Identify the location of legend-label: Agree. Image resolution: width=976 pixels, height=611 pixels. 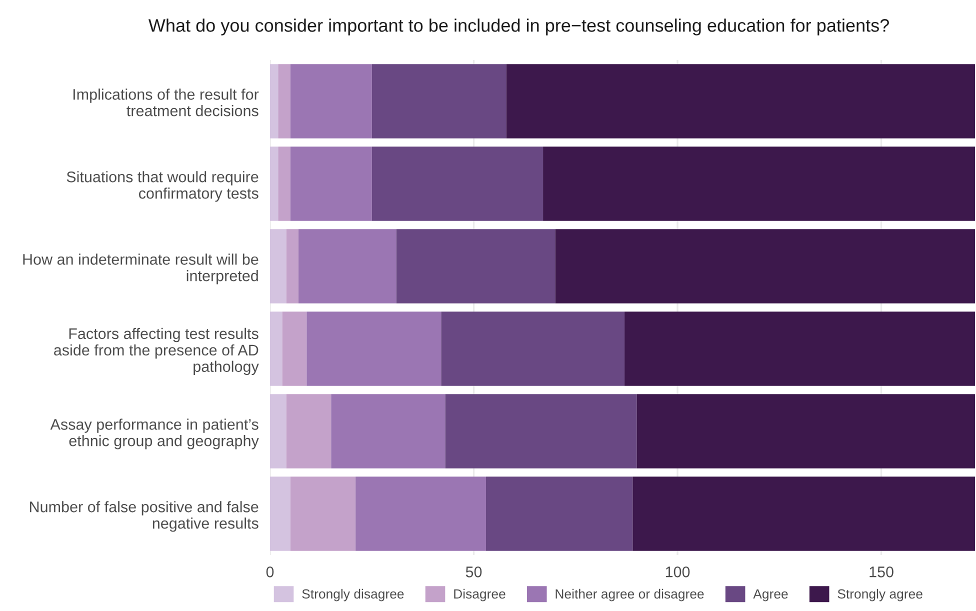
(770, 595).